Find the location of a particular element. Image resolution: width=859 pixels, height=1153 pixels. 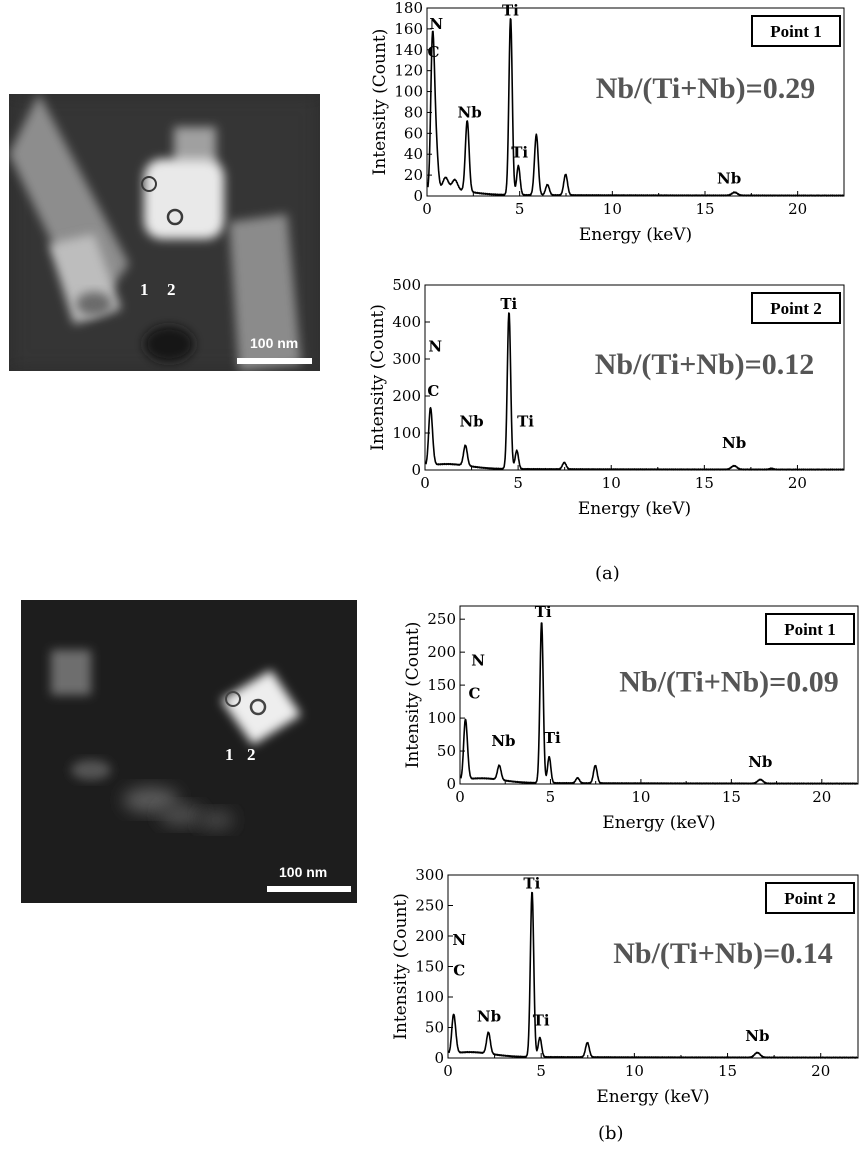

scale-bar-label: 100 nm is located at coordinates (303, 872).